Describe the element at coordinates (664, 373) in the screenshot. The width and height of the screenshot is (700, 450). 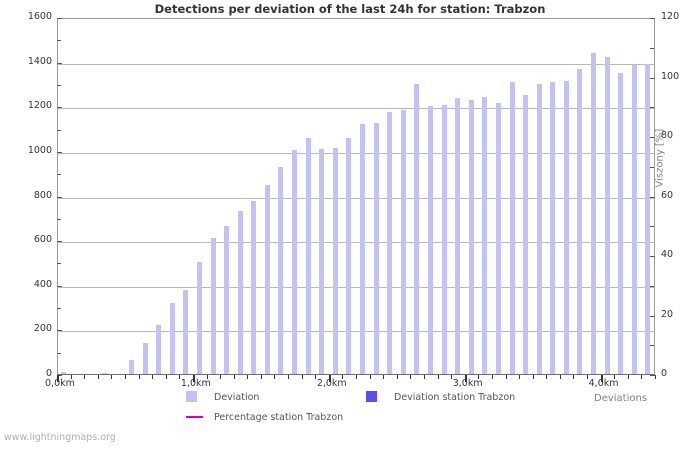
I see `y-axis-label-right: 0` at that location.